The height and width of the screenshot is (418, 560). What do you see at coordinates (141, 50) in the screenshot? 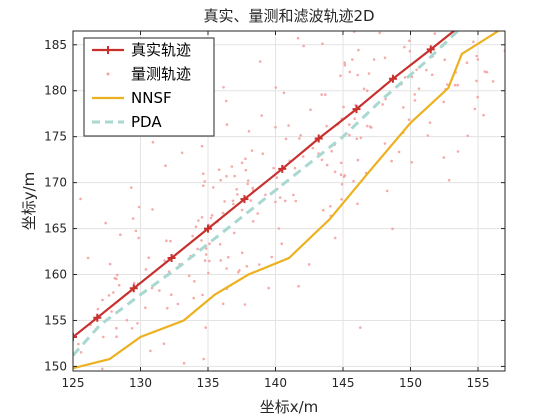
I see `legend-item: 真实轨迹` at bounding box center [141, 50].